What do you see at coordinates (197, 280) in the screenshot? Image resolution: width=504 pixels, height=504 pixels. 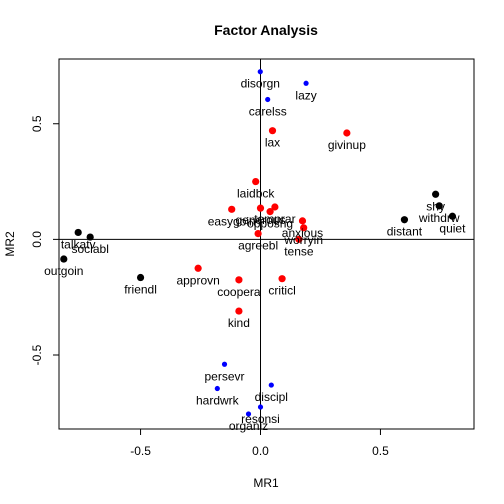 I see `point-label: approvn` at bounding box center [197, 280].